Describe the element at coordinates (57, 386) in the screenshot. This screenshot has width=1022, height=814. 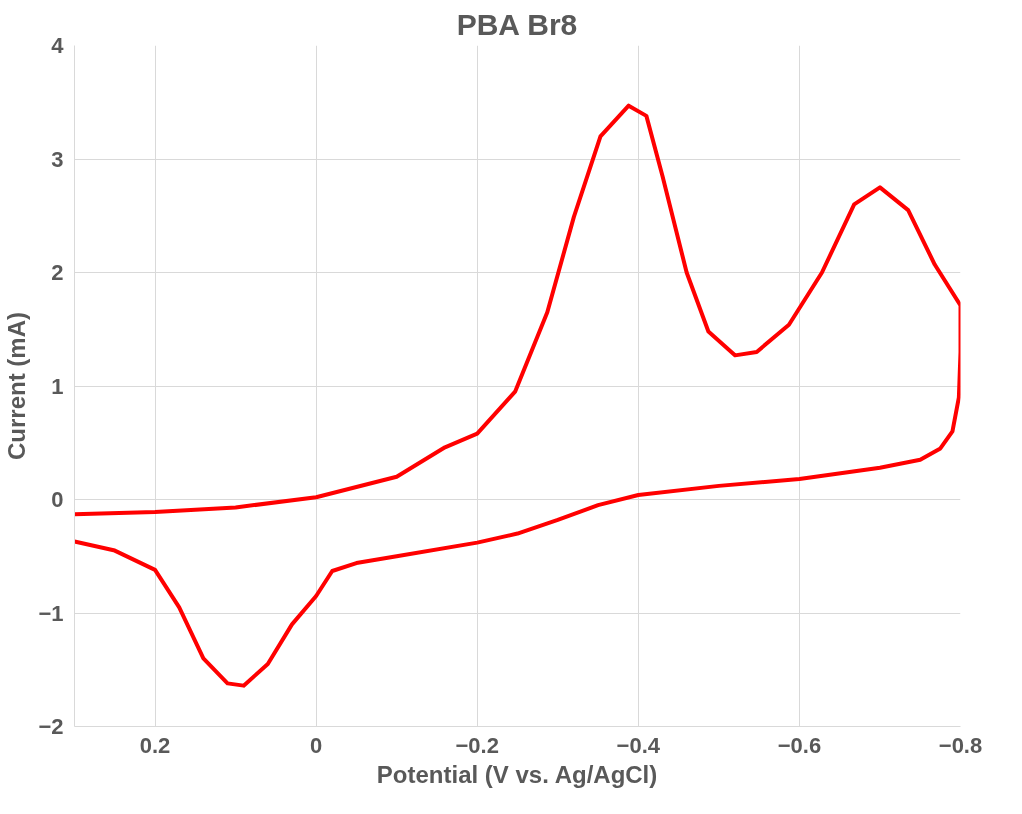
I see `y-tick-label: 1` at that location.